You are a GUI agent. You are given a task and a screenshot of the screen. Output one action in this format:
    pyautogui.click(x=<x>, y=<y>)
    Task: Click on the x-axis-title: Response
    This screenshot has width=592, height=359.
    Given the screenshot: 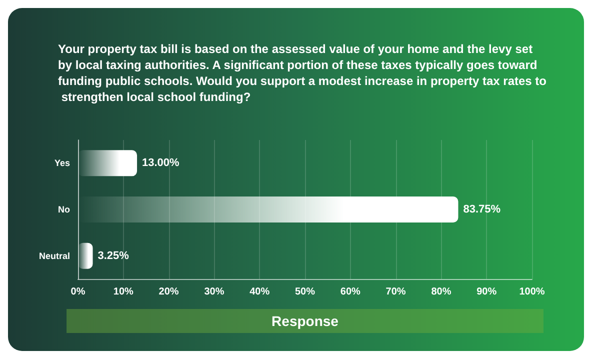 What is the action you would take?
    pyautogui.click(x=305, y=321)
    